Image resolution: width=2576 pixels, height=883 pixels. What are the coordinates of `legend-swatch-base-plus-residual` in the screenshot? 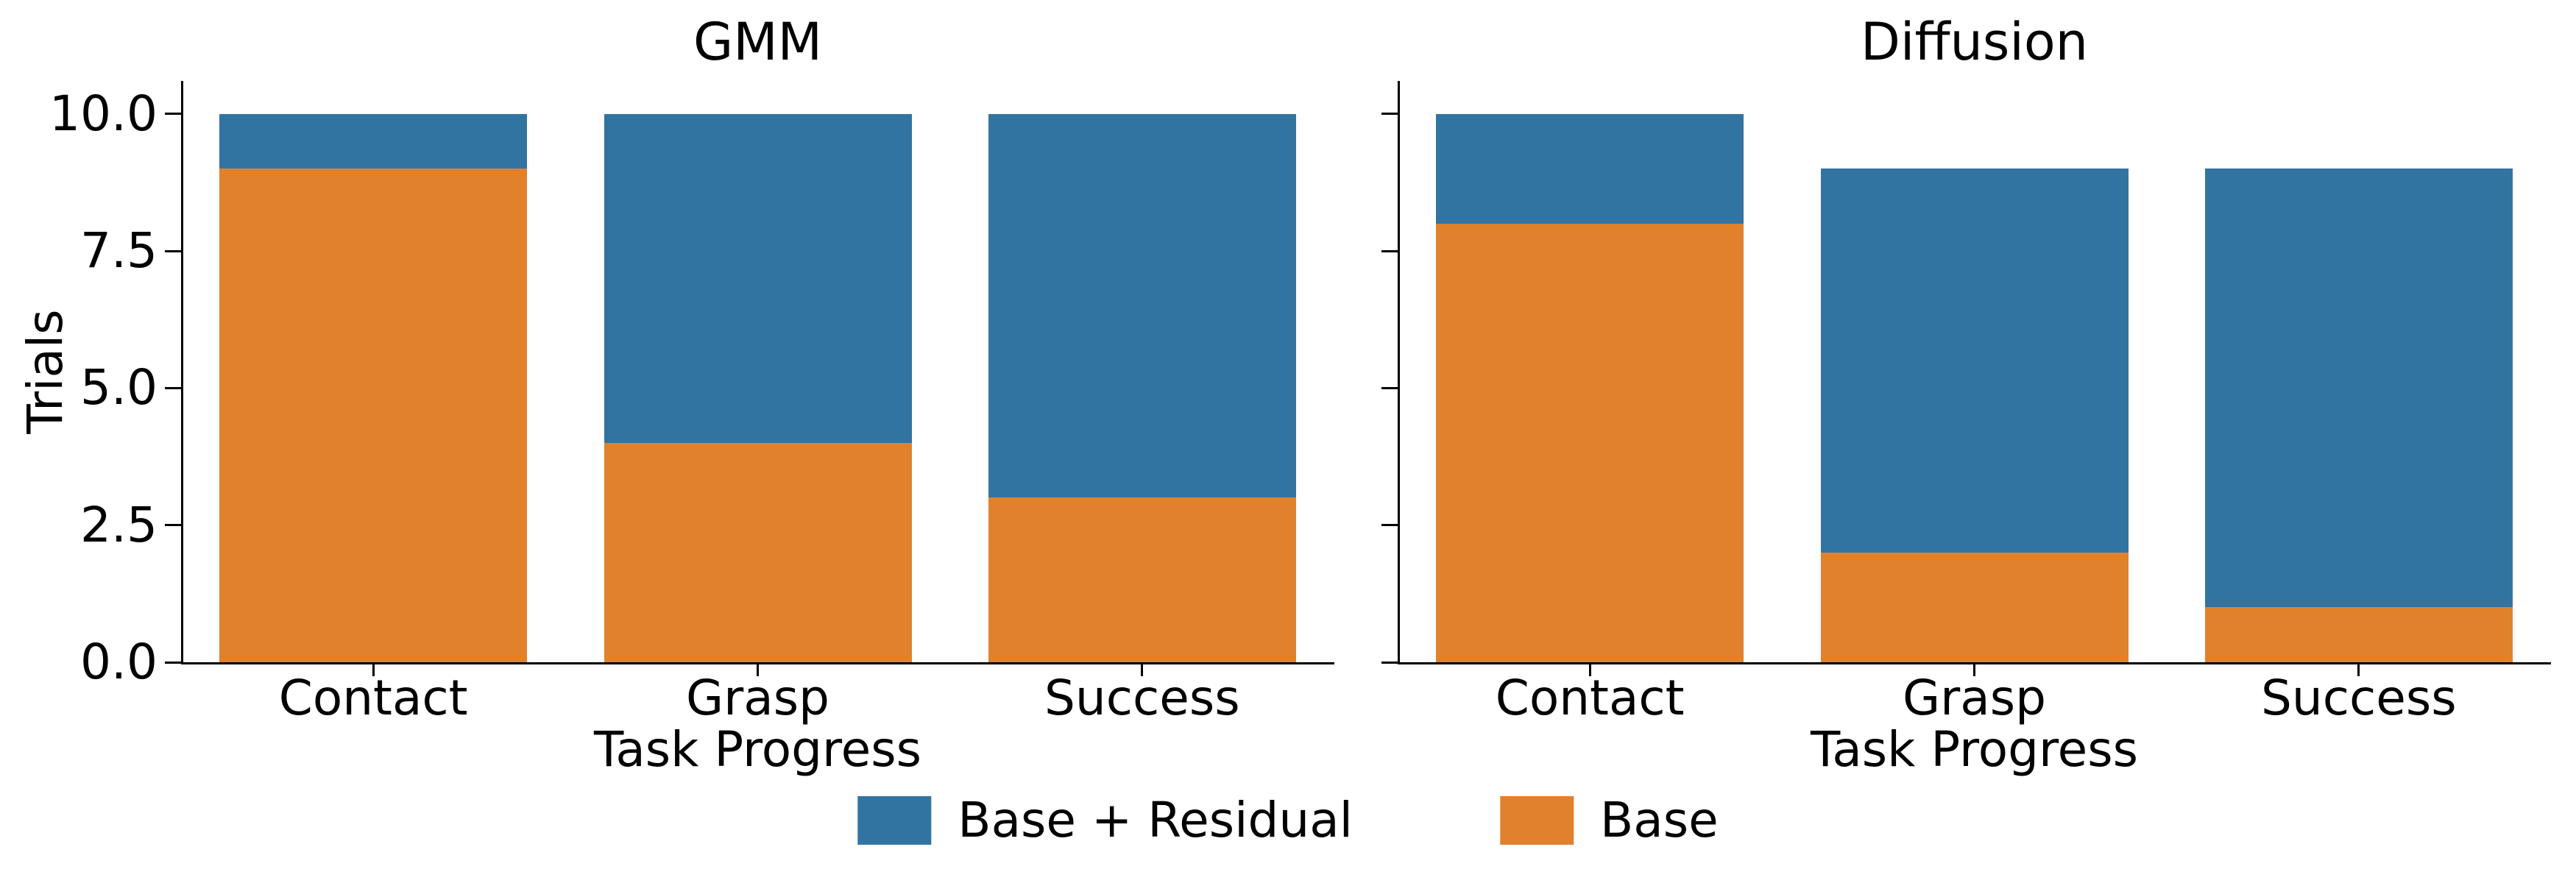 It's located at (894, 821).